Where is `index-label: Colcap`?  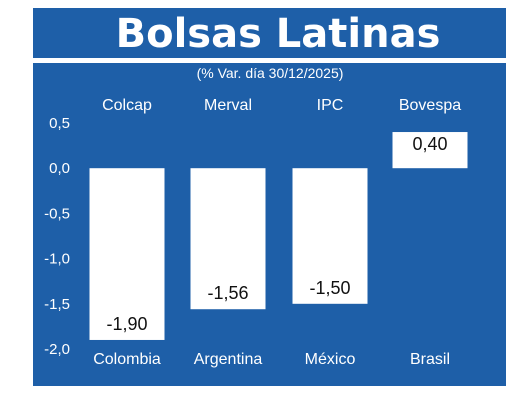
index-label: Colcap is located at coordinates (127, 105).